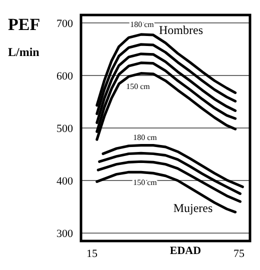 This screenshot has width=260, height=270. I want to click on x-tick-label: 75, so click(239, 254).